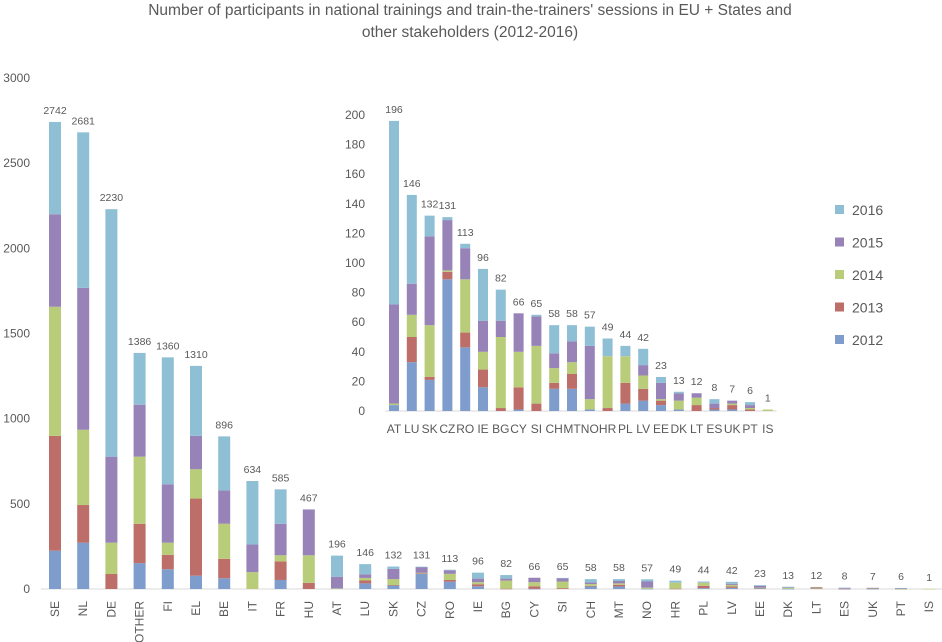  I want to click on inset-bar-EE-2012, so click(661, 408).